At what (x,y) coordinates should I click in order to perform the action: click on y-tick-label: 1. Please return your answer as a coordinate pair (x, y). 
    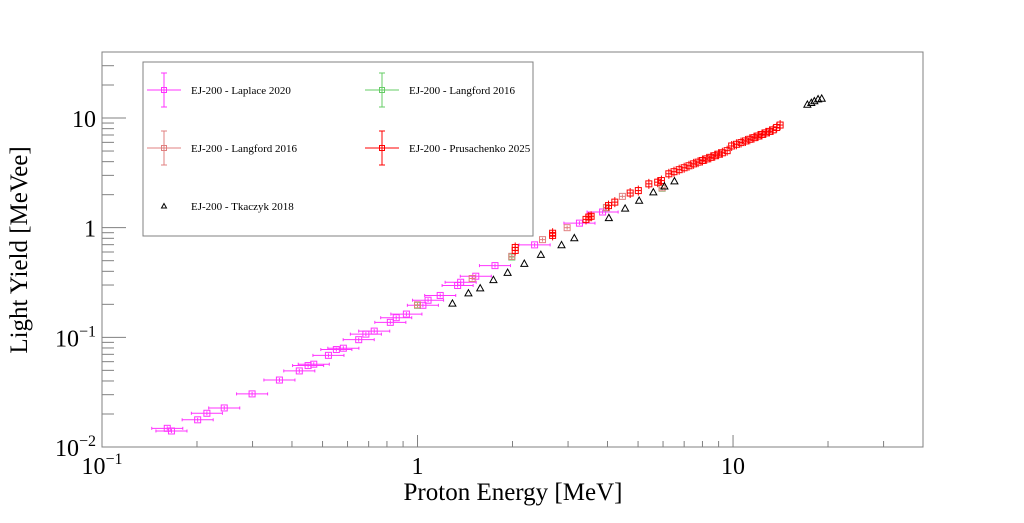
    Looking at the image, I should click on (90, 230).